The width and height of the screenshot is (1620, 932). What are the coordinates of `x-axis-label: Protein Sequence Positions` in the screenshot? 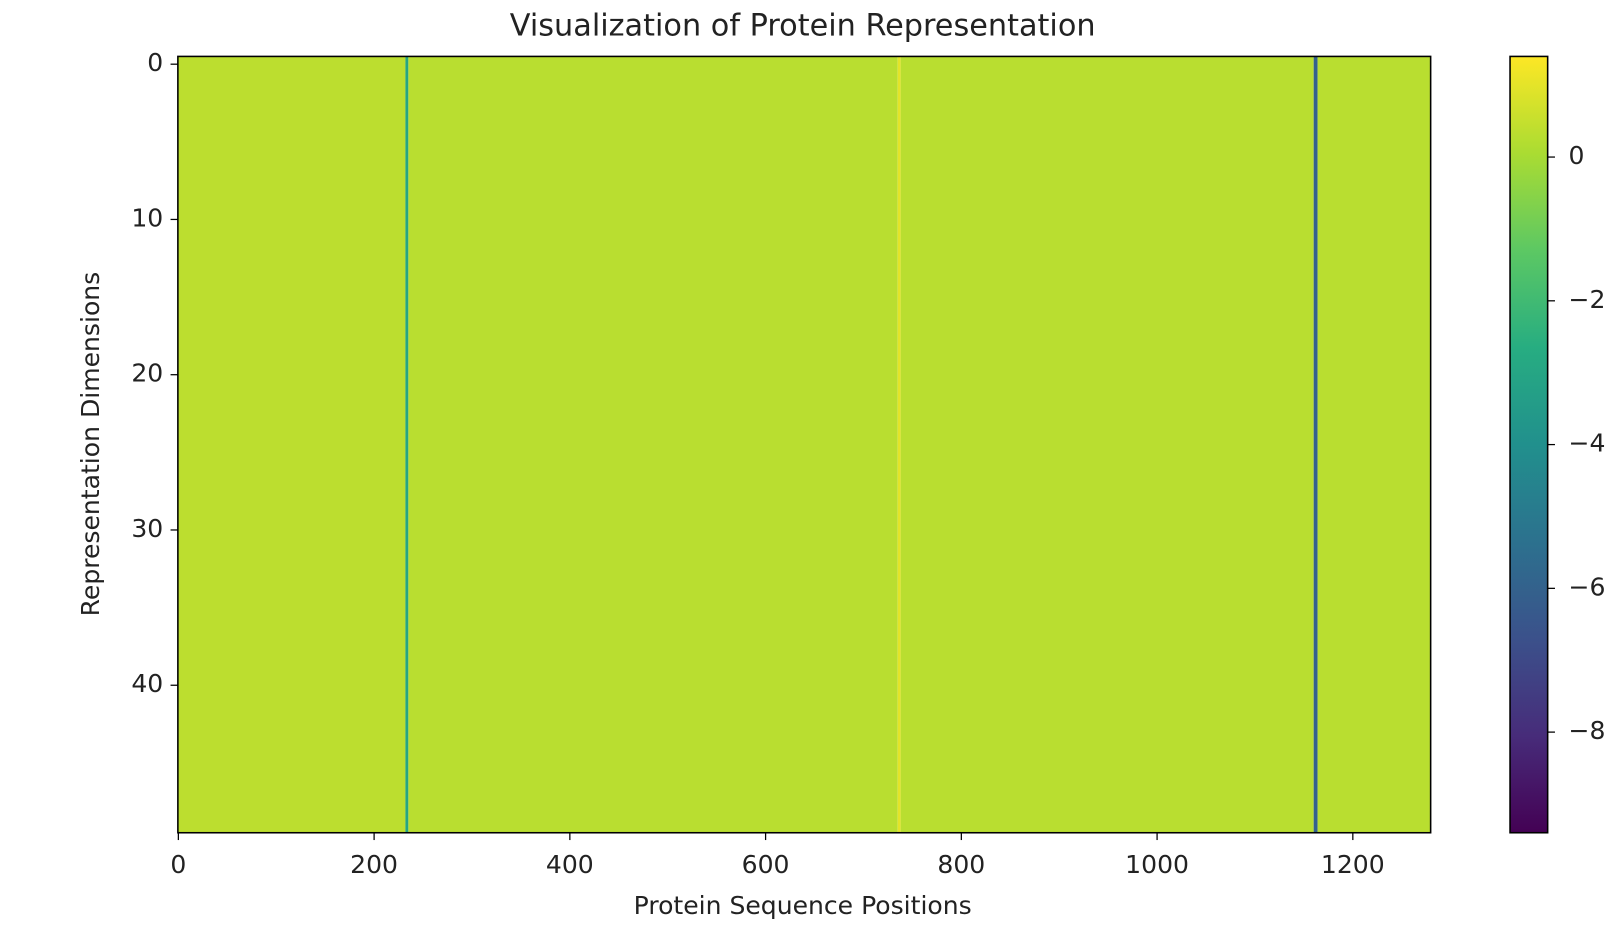 It's located at (803, 905).